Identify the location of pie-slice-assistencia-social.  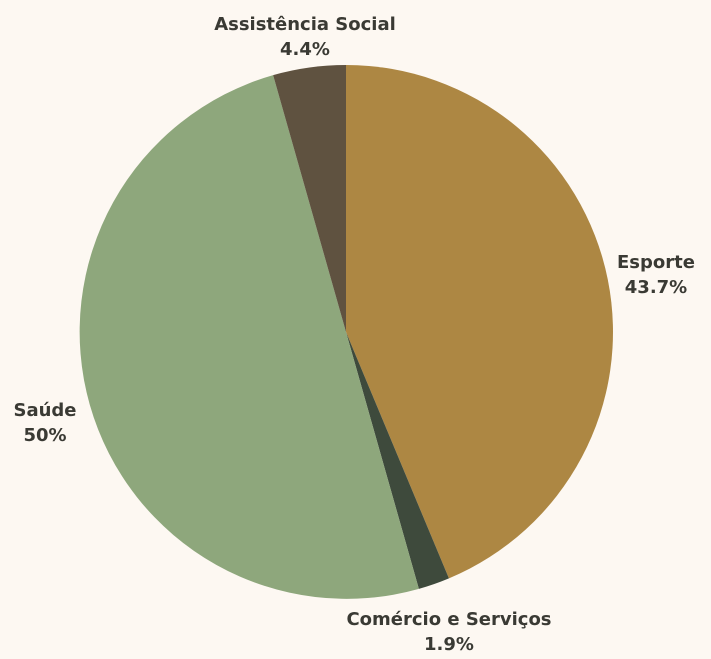
(309, 198).